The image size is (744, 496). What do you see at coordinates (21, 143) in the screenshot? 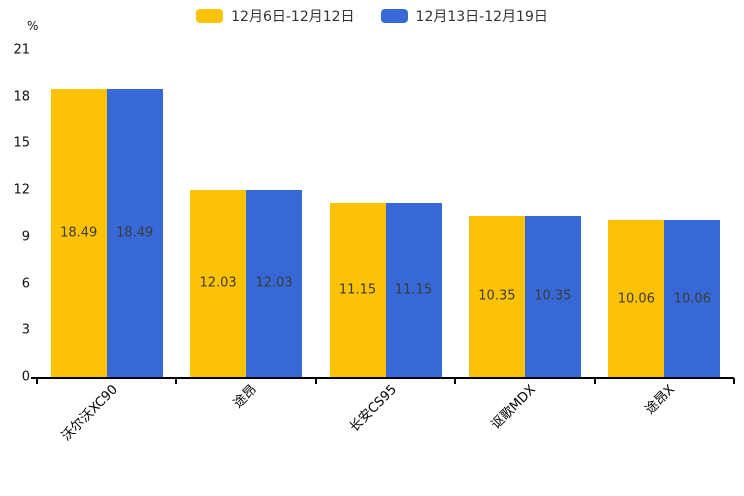
I see `y-tick-label: 15` at bounding box center [21, 143].